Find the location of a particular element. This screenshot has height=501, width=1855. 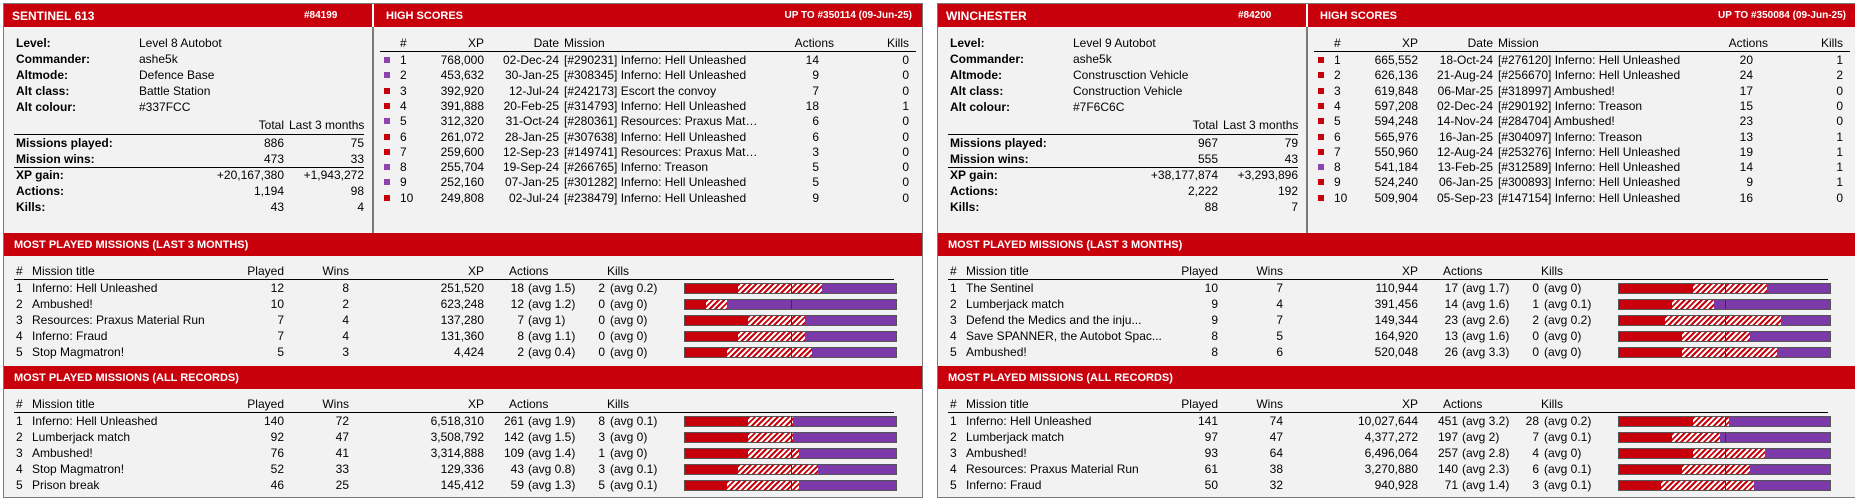

mp-actions: 43 is located at coordinates (517, 469).